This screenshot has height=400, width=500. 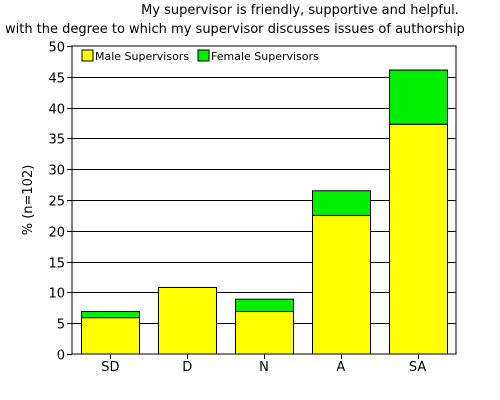 I want to click on y-tick-label: 50, so click(x=56, y=48).